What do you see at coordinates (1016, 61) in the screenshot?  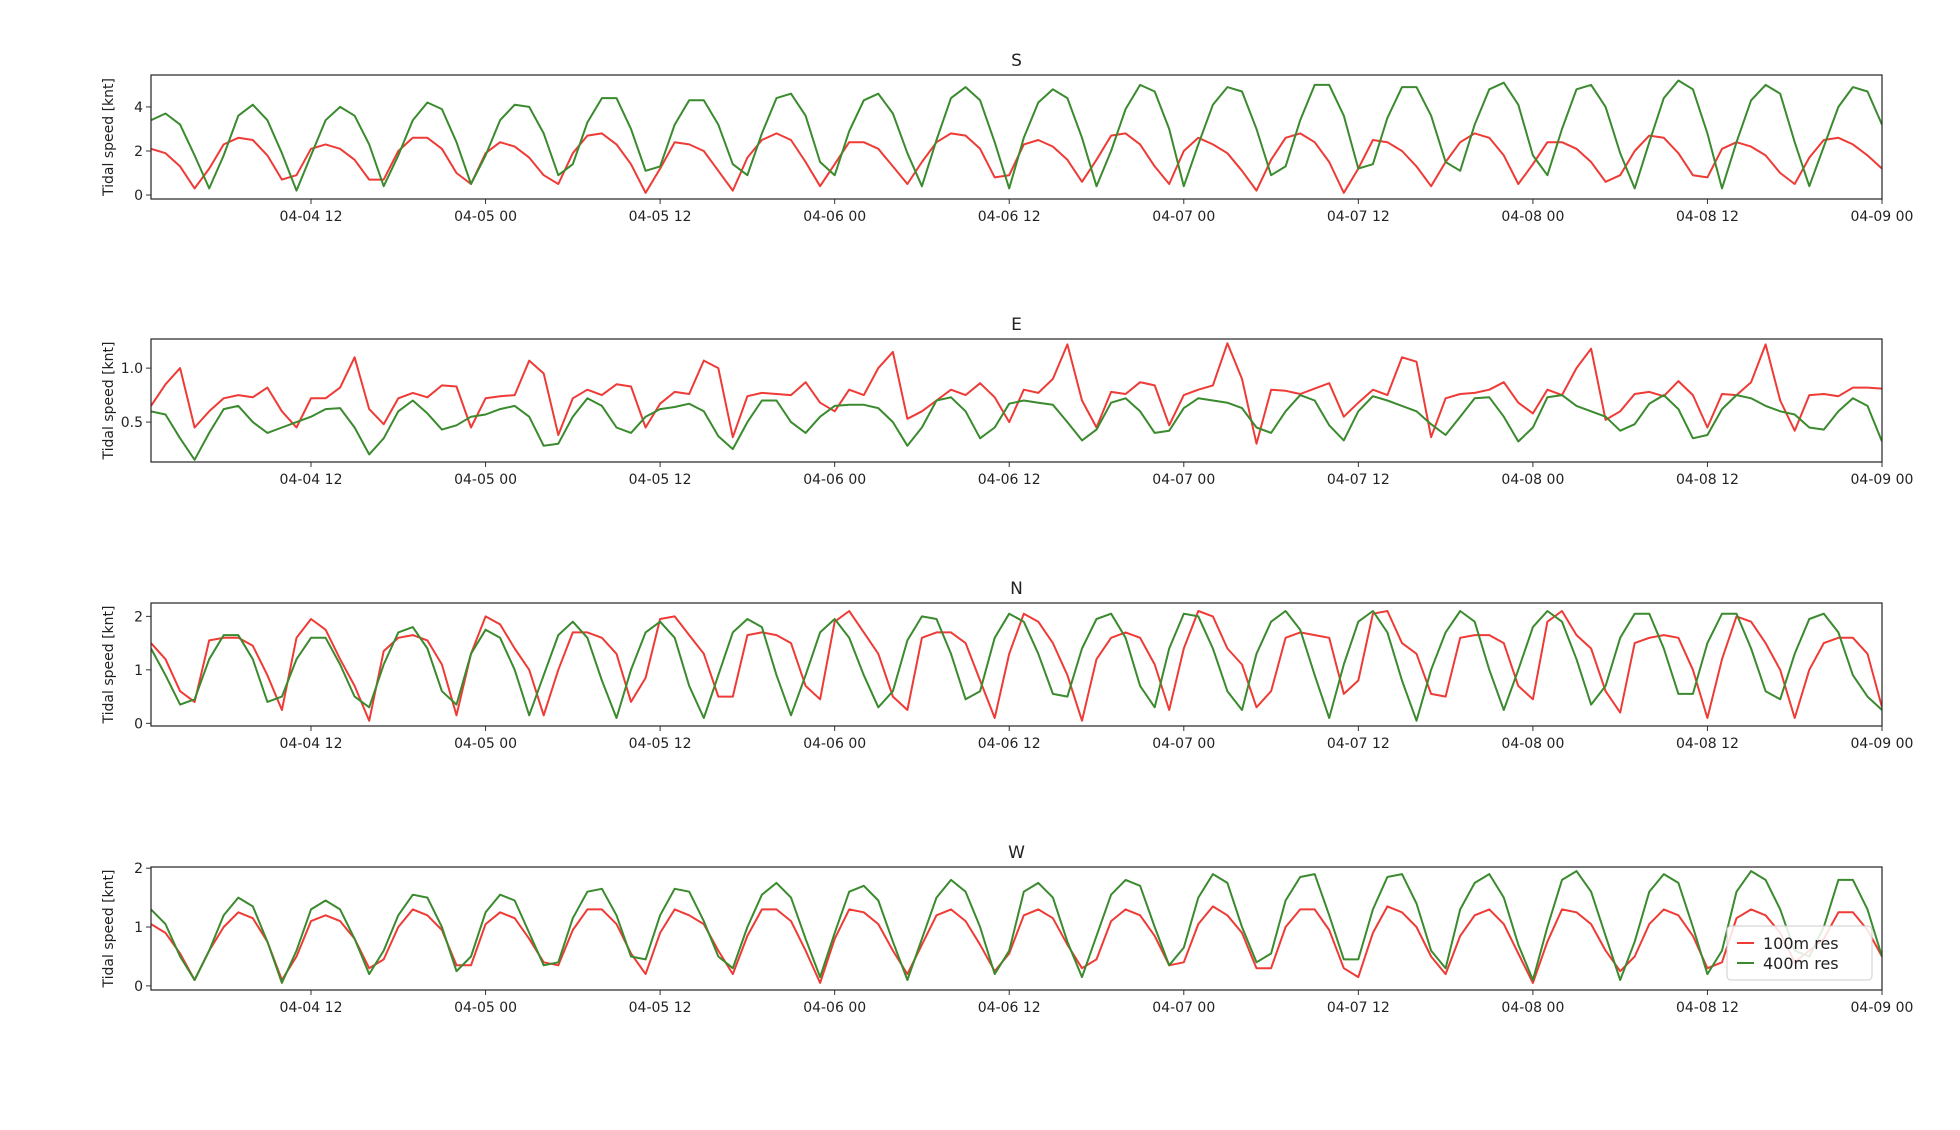 I see `subplot-title: S` at bounding box center [1016, 61].